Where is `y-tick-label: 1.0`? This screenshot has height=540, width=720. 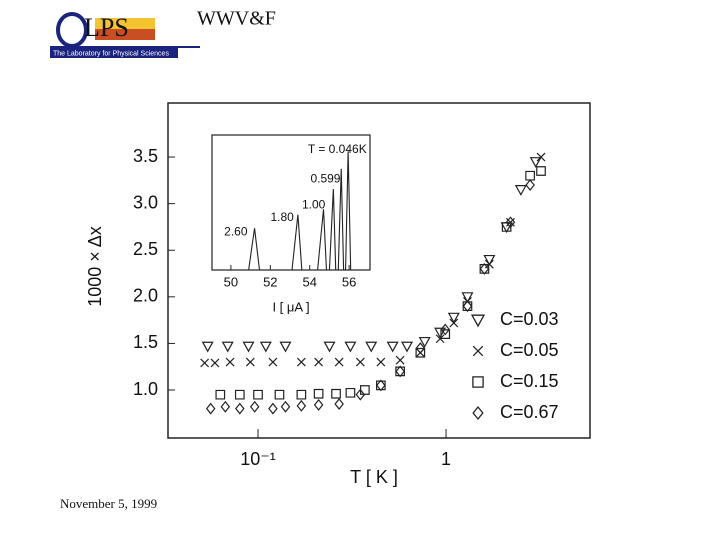 y-tick-label: 1.0 is located at coordinates (145, 389).